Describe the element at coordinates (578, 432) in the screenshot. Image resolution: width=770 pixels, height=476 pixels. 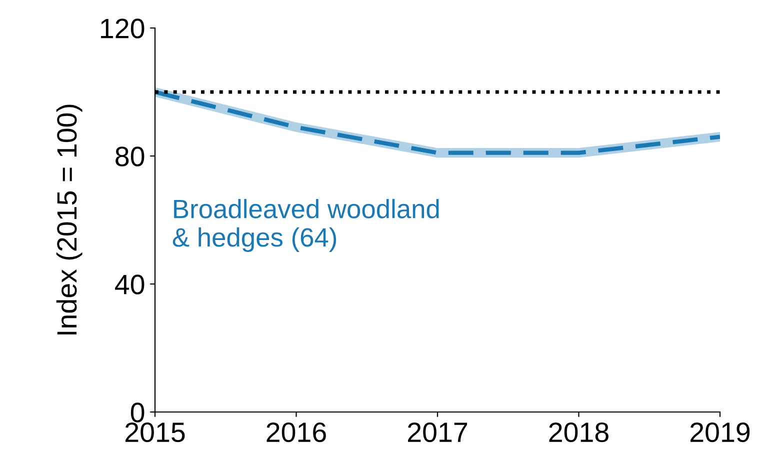
I see `x-tick-label: 2018` at that location.